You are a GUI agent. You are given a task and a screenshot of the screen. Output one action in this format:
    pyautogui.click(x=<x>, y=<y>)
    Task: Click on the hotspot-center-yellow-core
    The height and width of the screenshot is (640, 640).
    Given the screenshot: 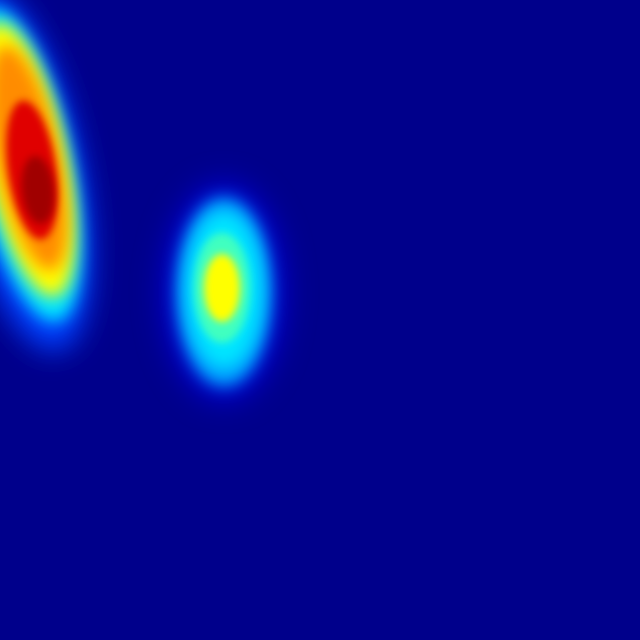 What is the action you would take?
    pyautogui.click(x=222, y=288)
    